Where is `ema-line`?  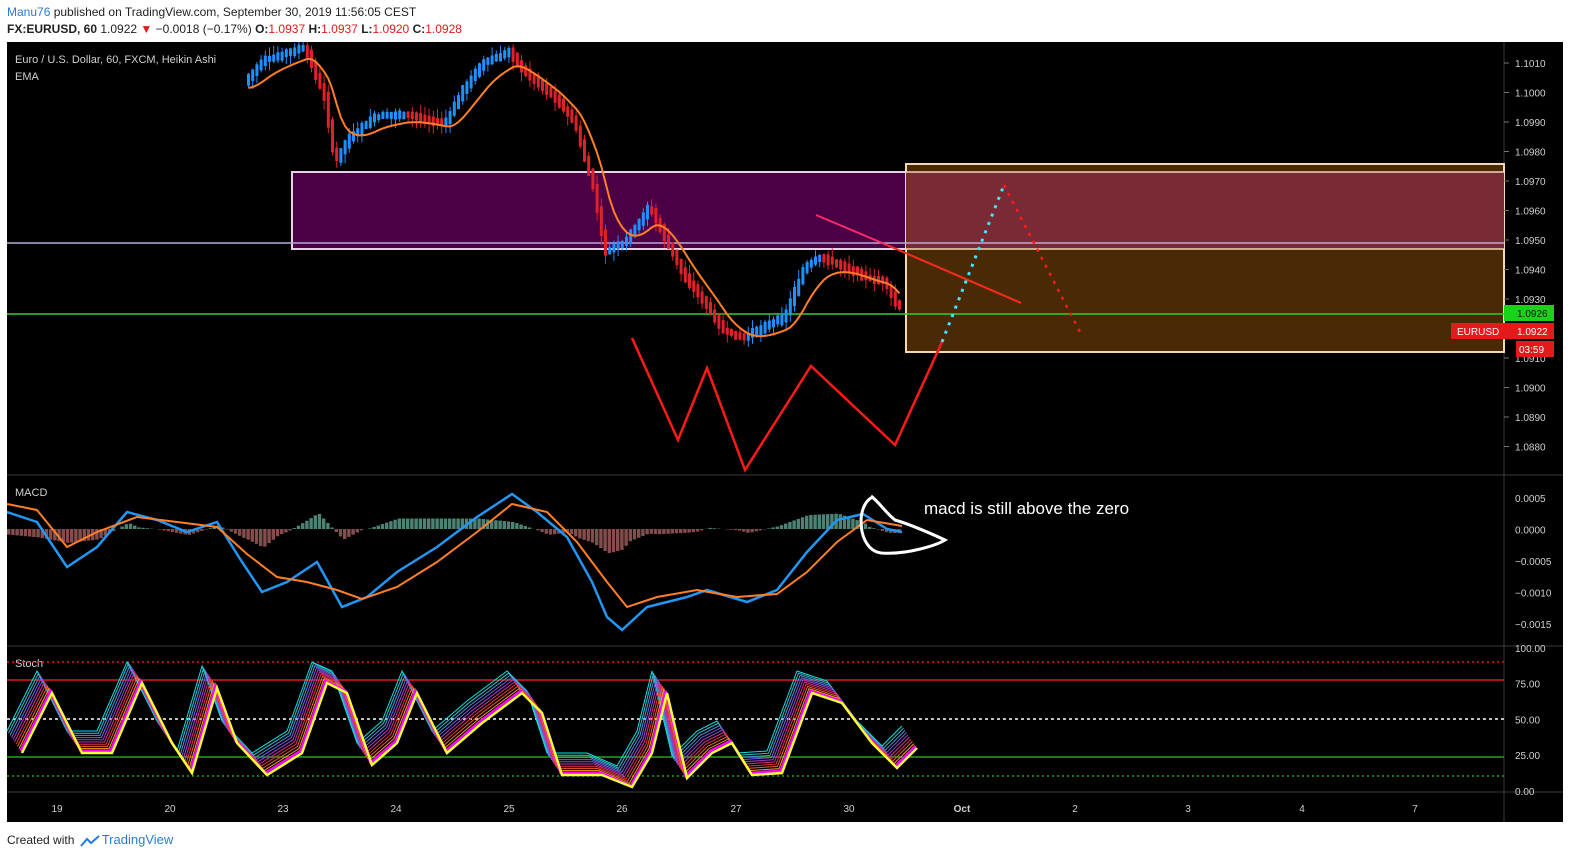
ema-line is located at coordinates (574, 197).